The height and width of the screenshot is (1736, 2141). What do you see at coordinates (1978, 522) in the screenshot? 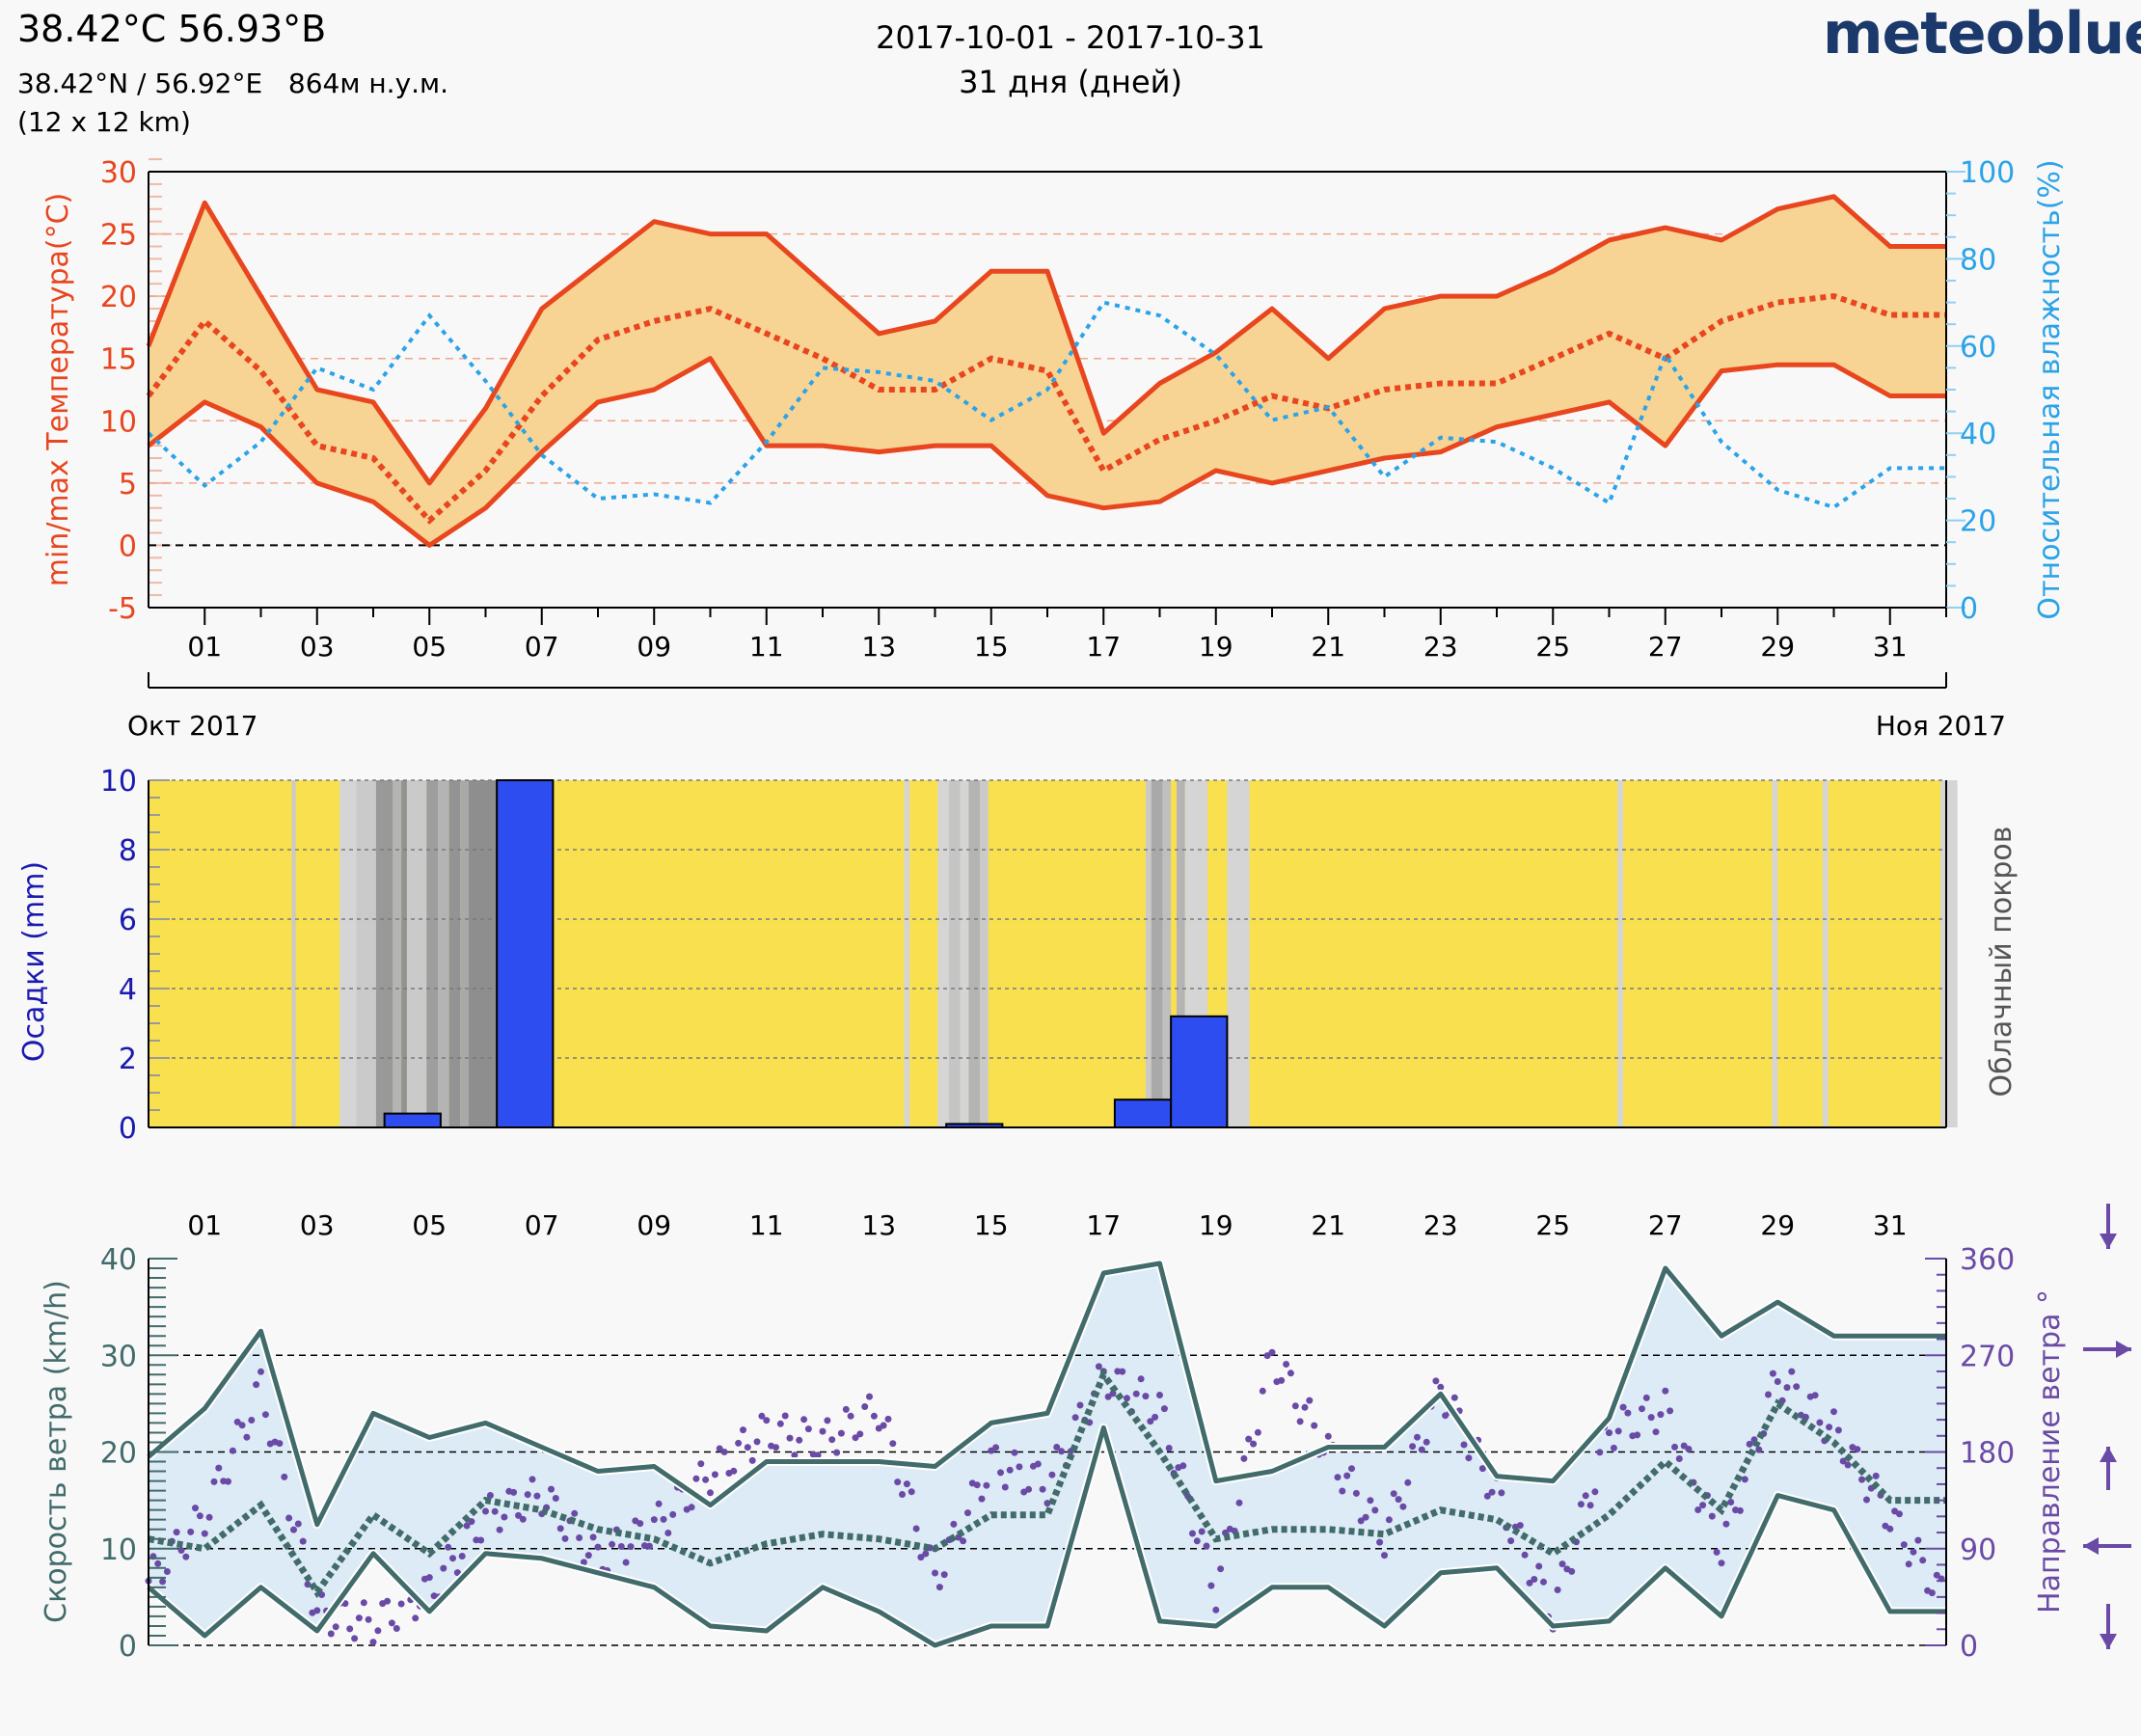
I see `humidity-tick-label: 20` at bounding box center [1978, 522].